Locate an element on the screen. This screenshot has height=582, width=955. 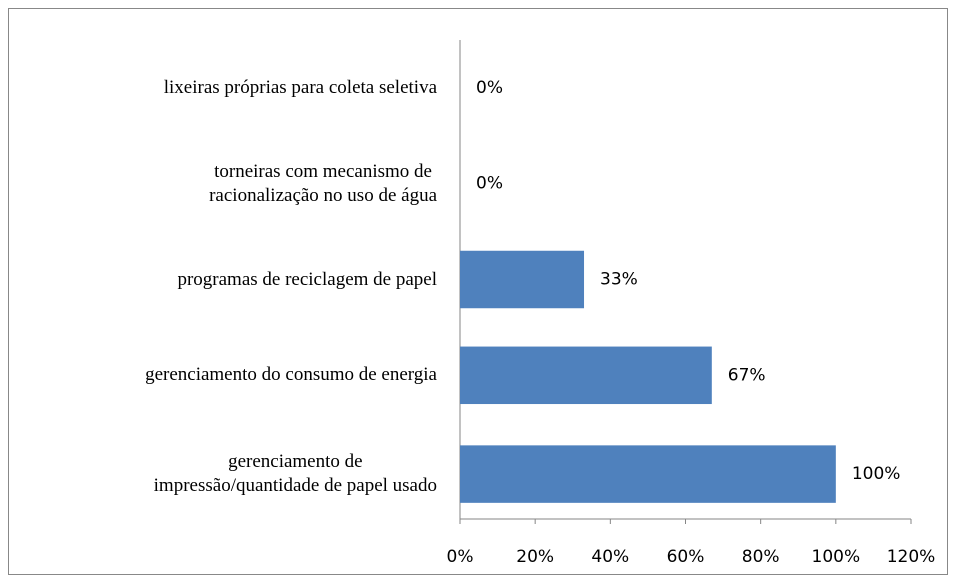
value-label: 33% is located at coordinates (619, 280).